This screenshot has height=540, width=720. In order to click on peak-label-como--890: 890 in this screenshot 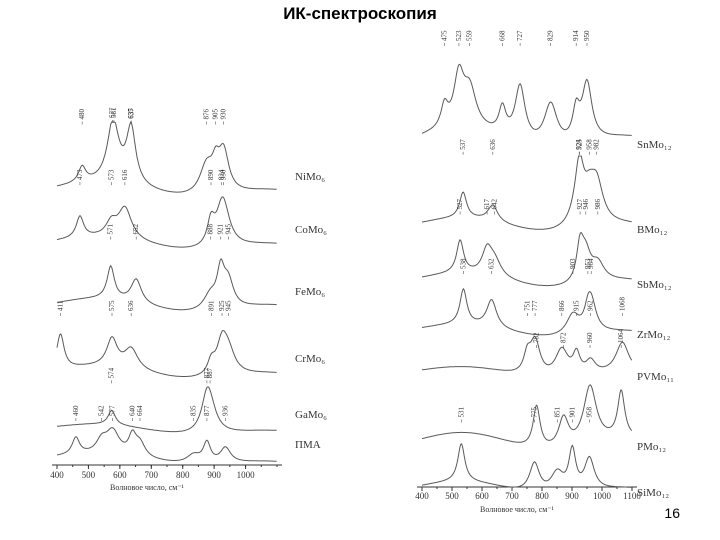, I will do `click(211, 174)`.